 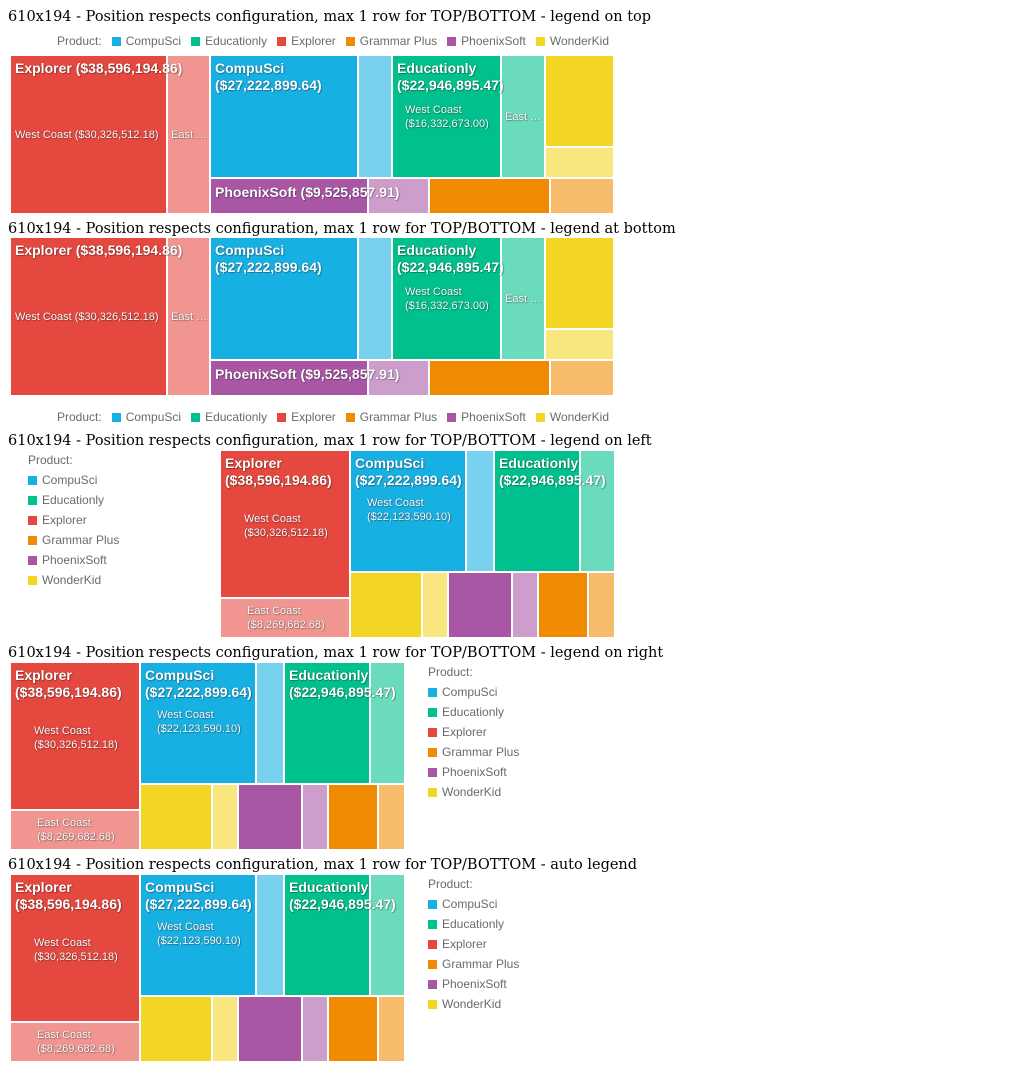 What do you see at coordinates (68, 895) in the screenshot?
I see `product-label-explorer: Explorer ($38,596,194.86)` at bounding box center [68, 895].